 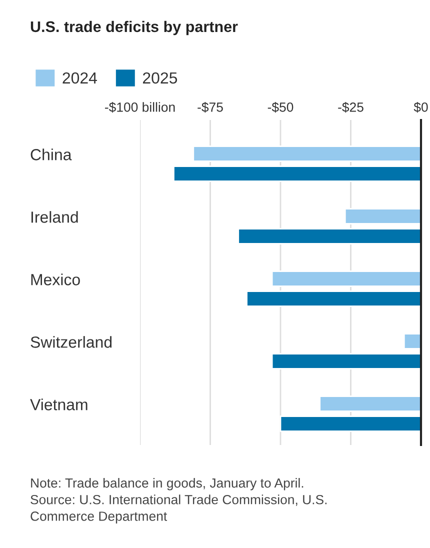 I want to click on x-tick-label: -$75, so click(x=210, y=107).